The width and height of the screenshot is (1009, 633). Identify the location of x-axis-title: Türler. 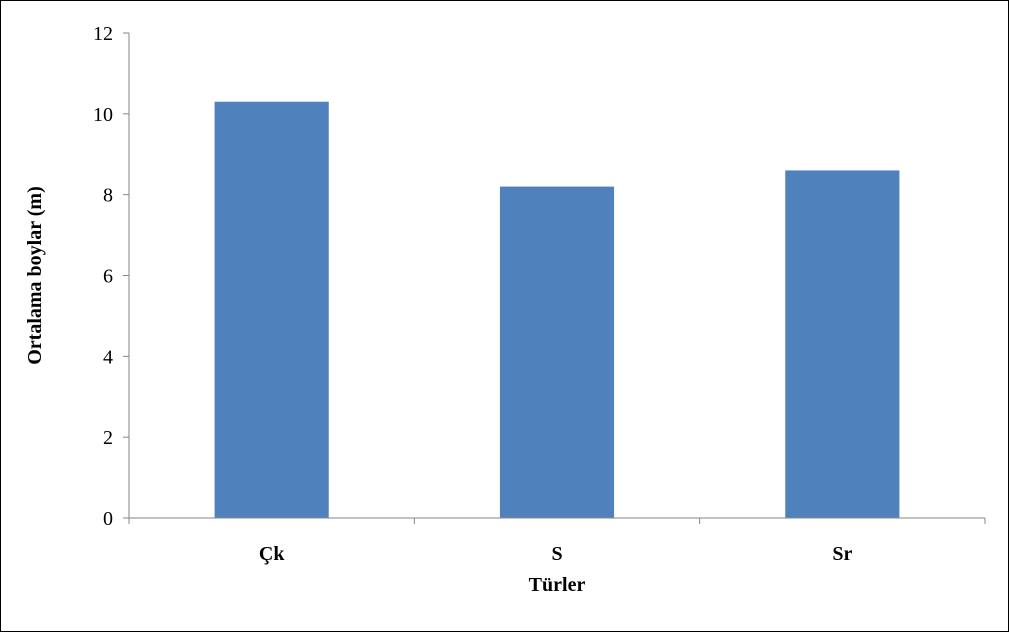
(557, 585).